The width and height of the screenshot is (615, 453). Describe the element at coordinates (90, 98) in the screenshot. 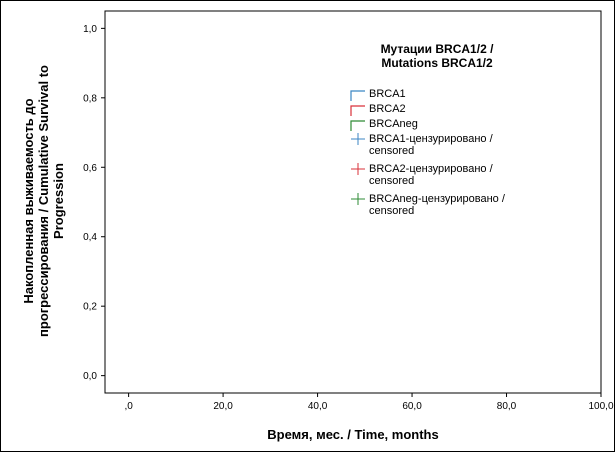

I see `y-tick-label: 0,8` at that location.